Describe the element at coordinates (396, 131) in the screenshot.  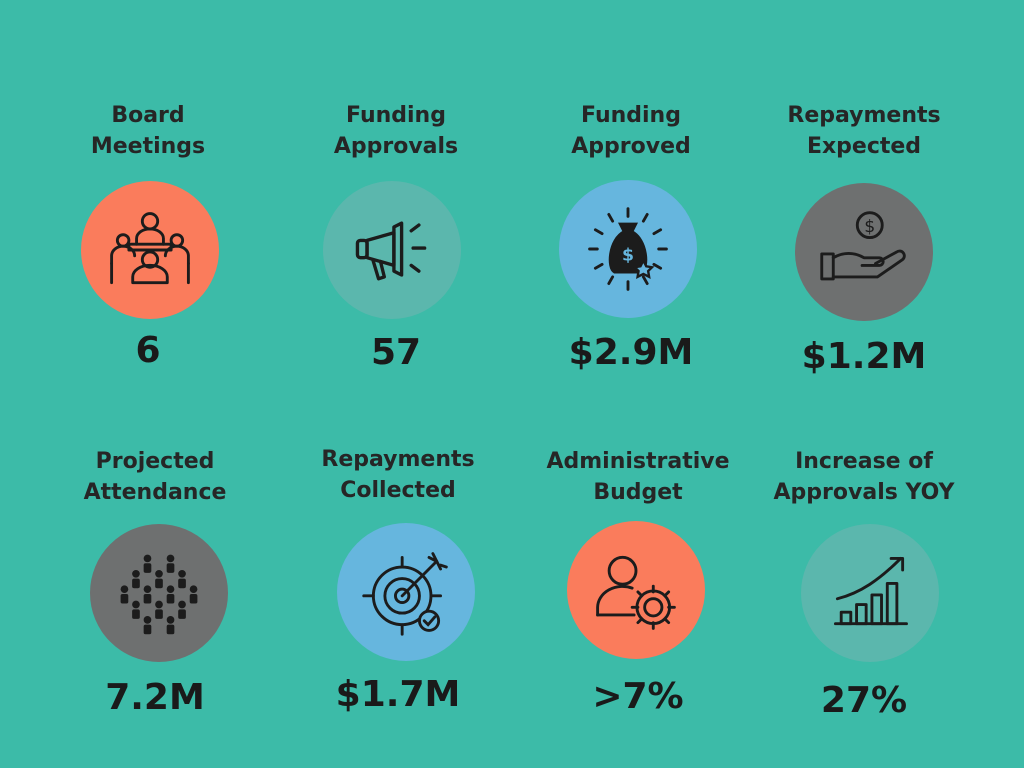
I see `stat-label: Funding Approvals` at that location.